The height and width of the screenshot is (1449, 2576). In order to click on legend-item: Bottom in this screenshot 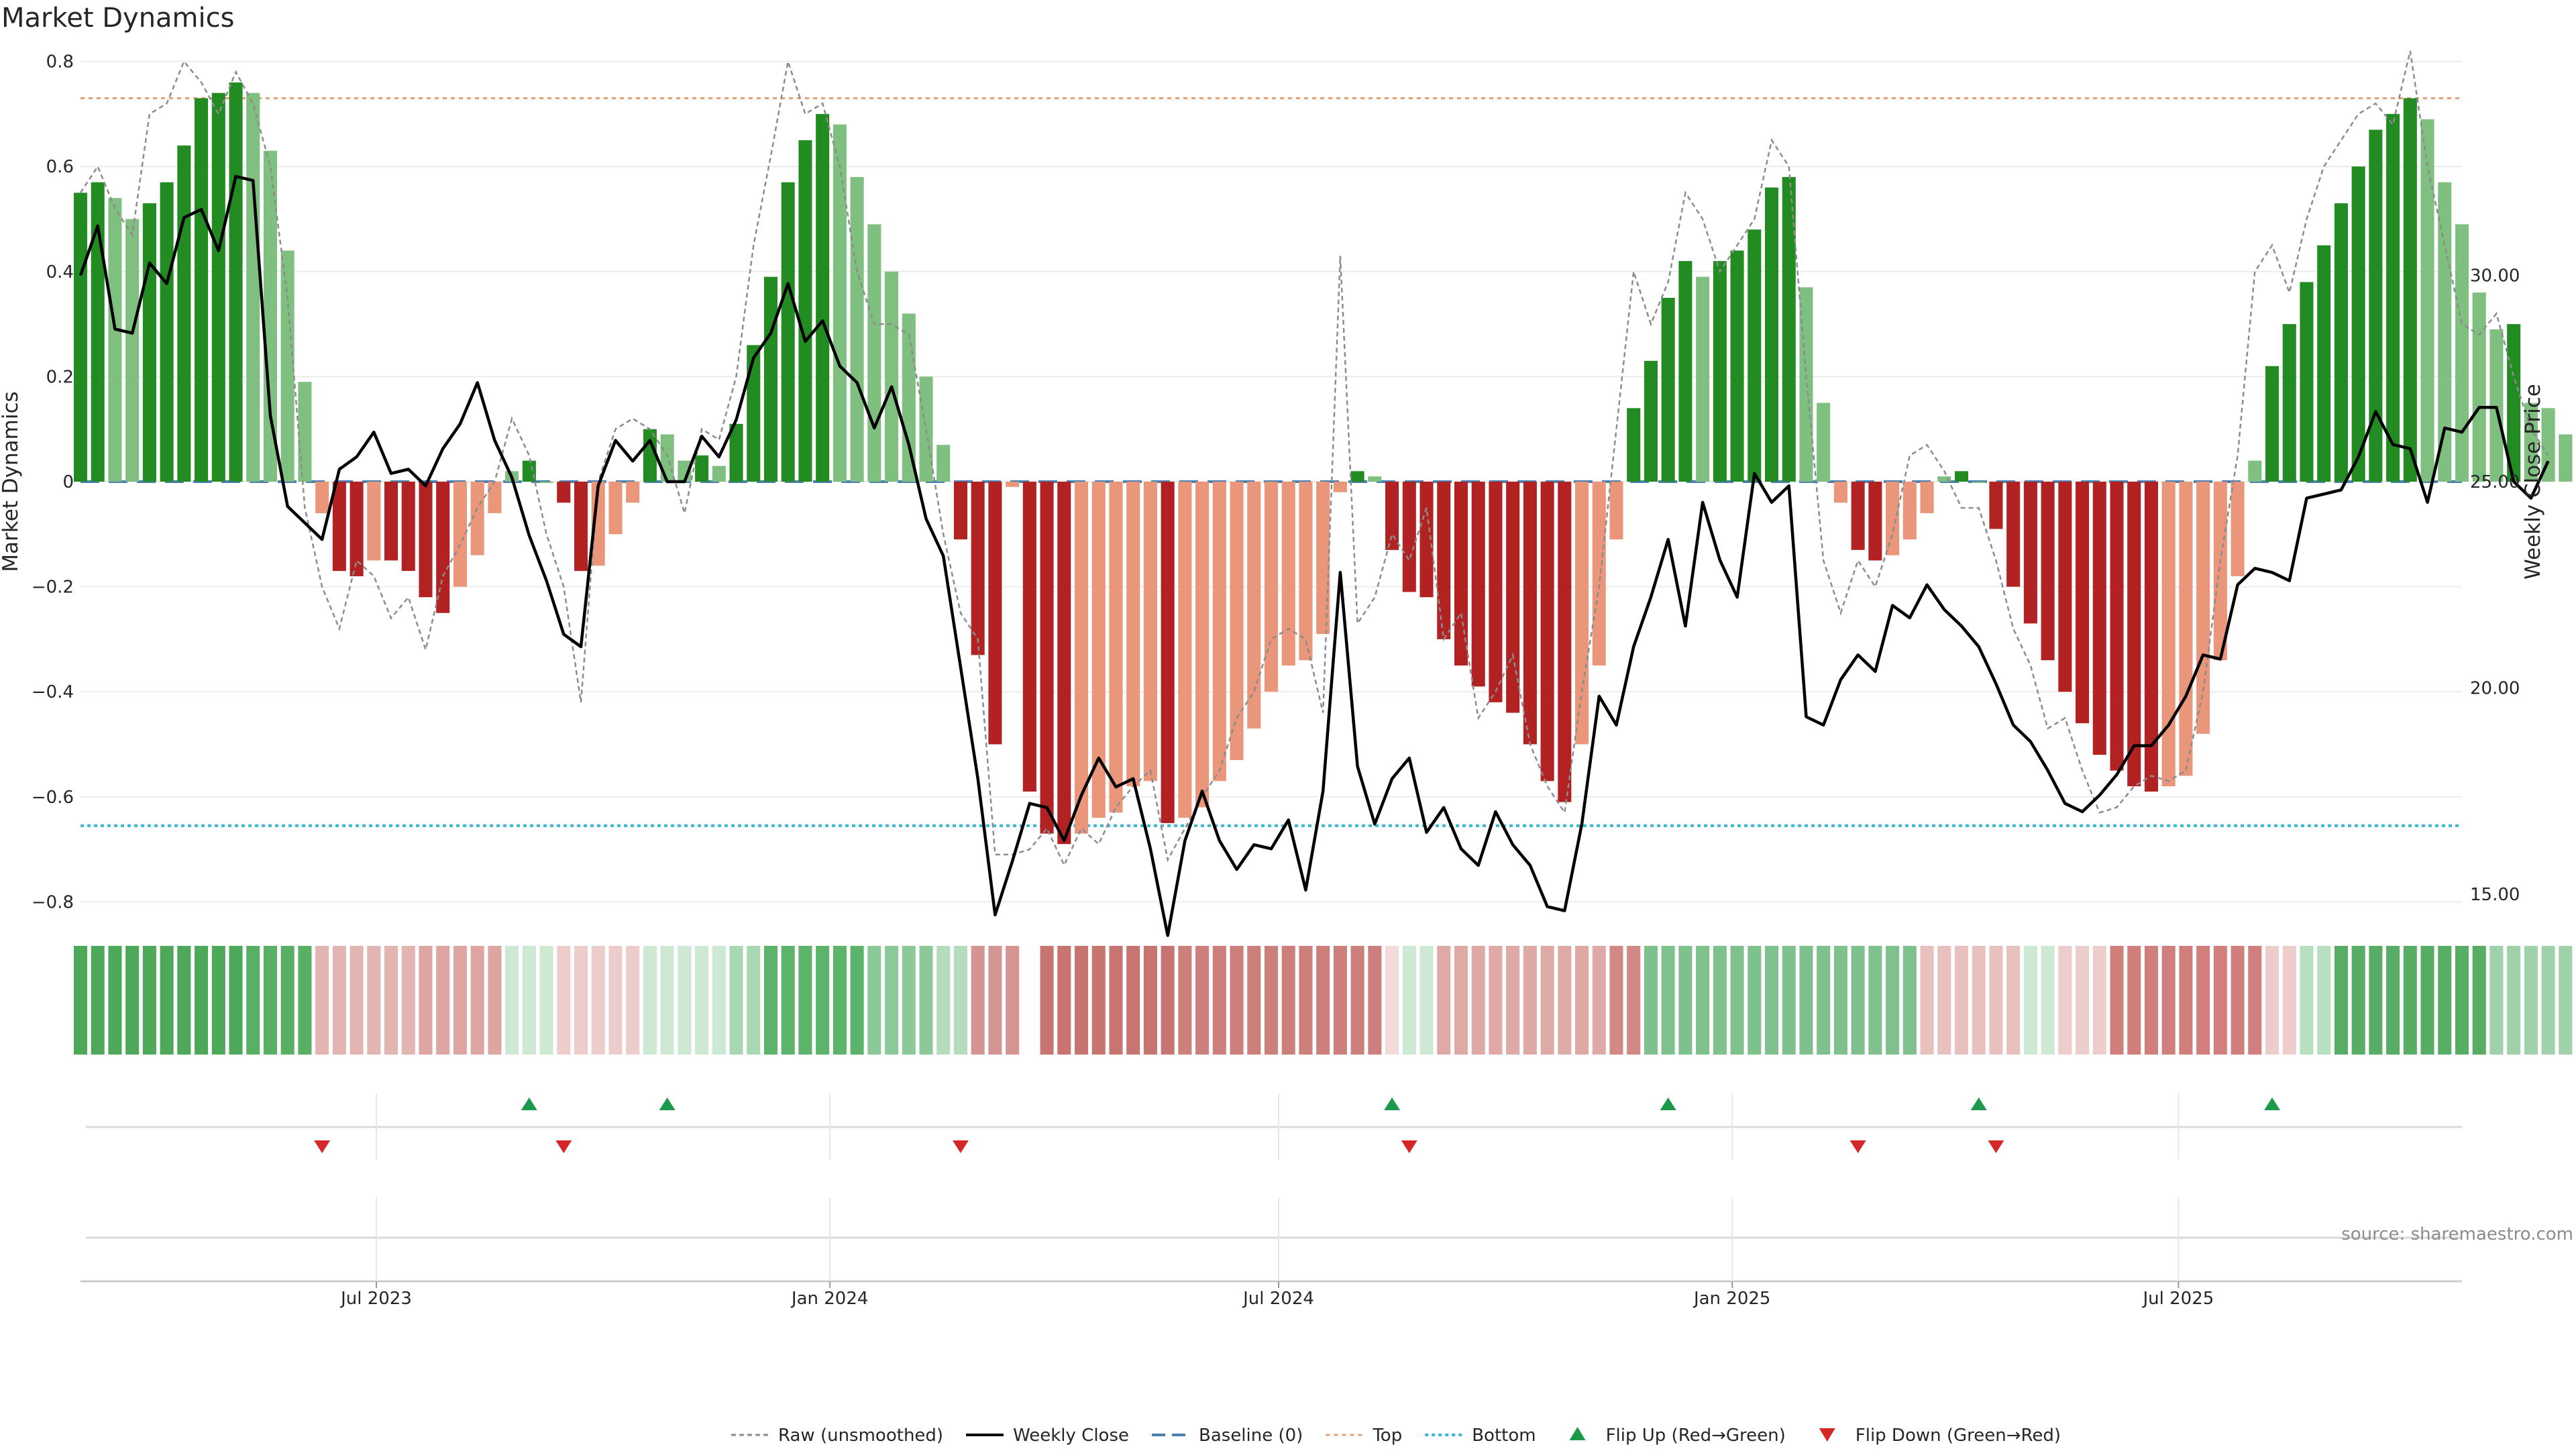, I will do `click(1480, 1436)`.